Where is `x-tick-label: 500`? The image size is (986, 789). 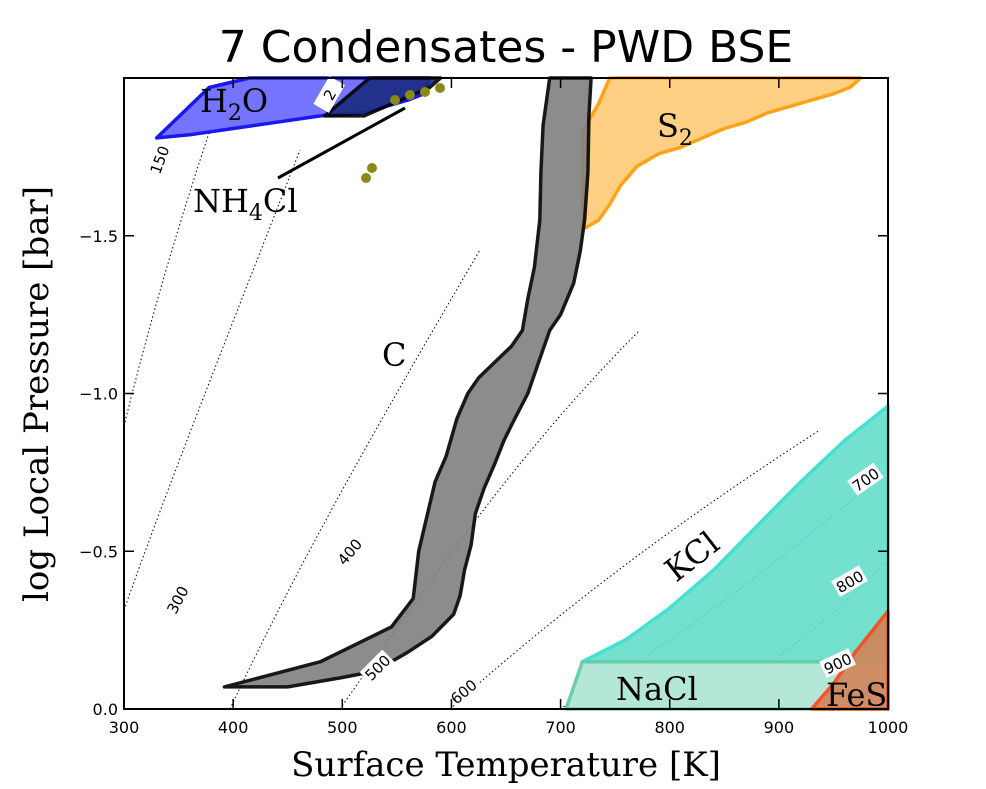
x-tick-label: 500 is located at coordinates (342, 727).